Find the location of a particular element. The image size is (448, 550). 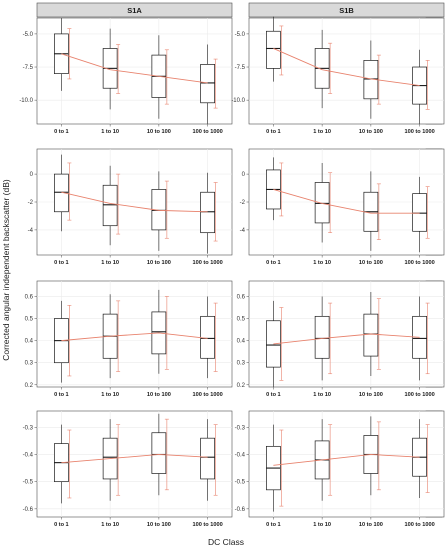

column-strip-label: S1A is located at coordinates (134, 10).